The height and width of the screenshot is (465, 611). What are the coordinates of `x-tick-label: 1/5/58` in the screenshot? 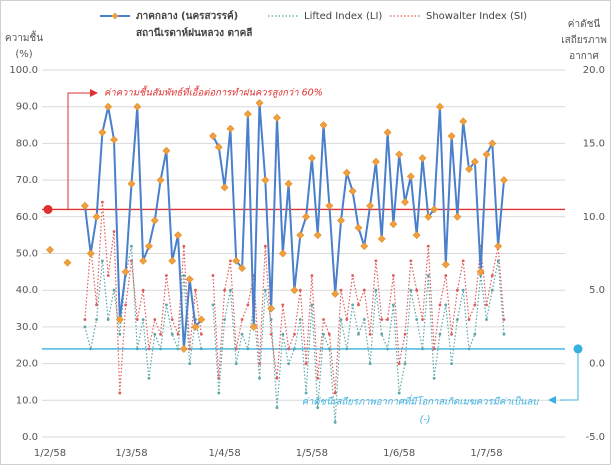 It's located at (312, 453).